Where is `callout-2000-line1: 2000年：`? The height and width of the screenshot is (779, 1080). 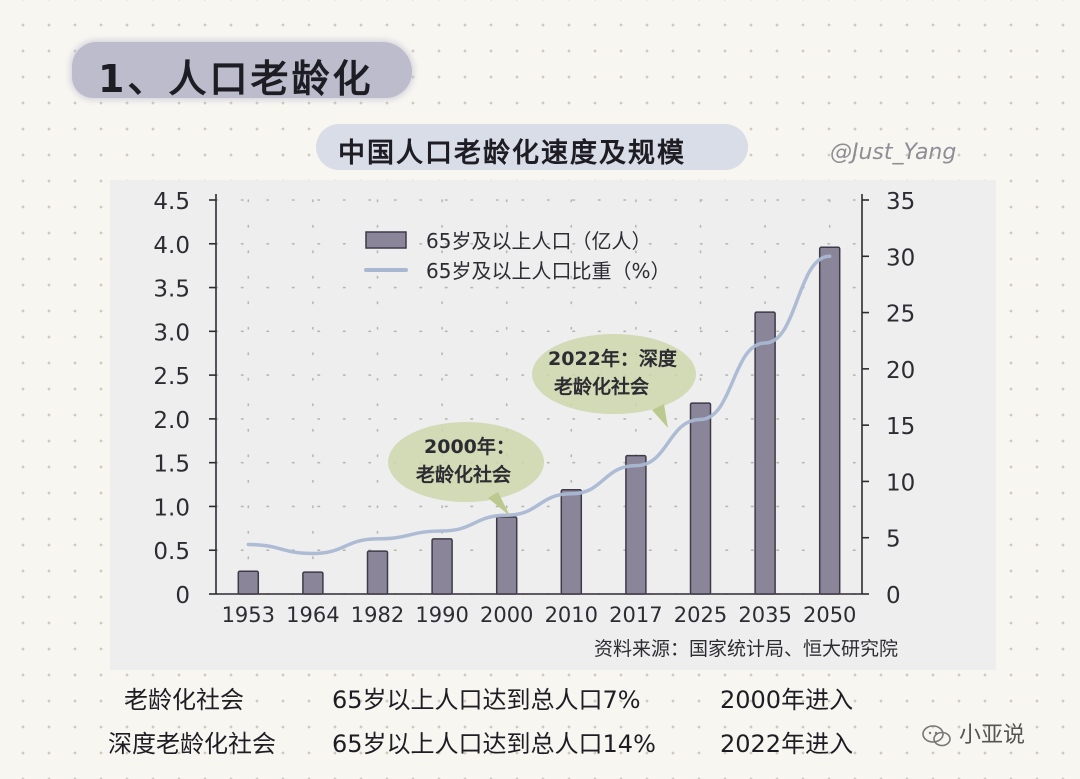 callout-2000-line1: 2000年： is located at coordinates (469, 447).